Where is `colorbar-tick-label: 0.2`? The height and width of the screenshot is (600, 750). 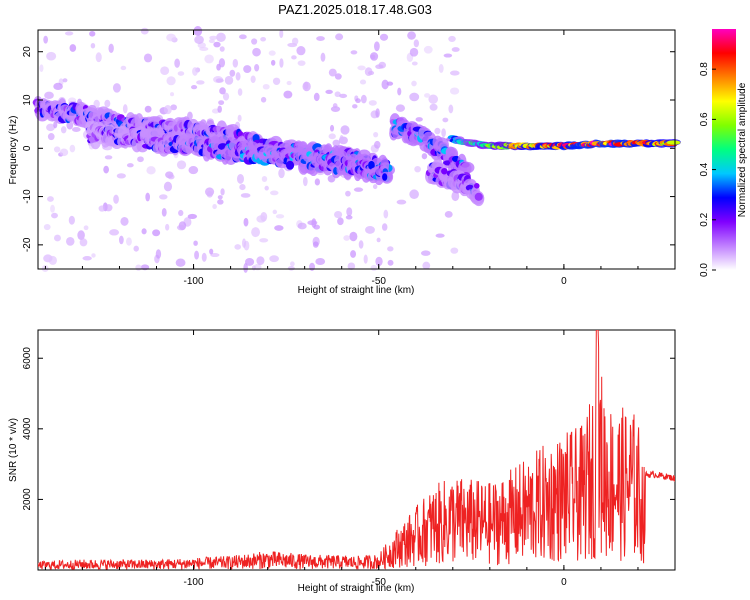 colorbar-tick-label: 0.2 is located at coordinates (704, 219).